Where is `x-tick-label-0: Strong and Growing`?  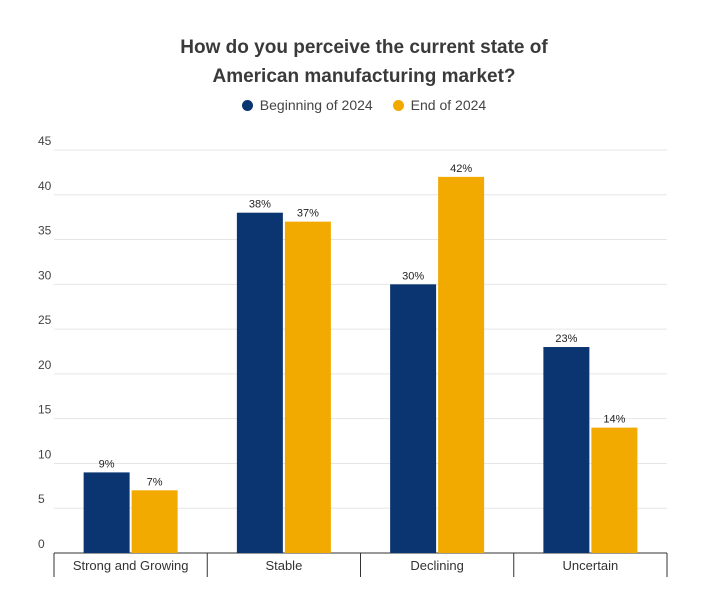 x-tick-label-0: Strong and Growing is located at coordinates (131, 565).